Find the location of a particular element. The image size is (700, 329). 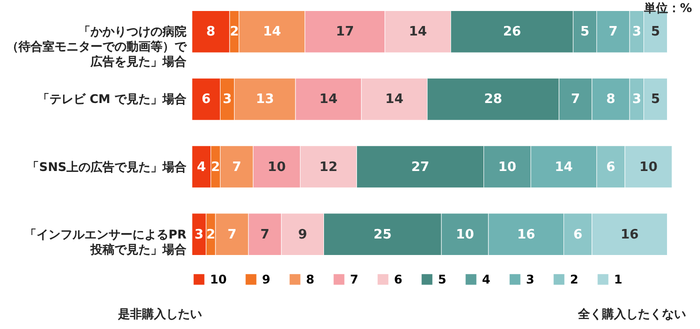

text: 全く購入したくない is located at coordinates (632, 314).